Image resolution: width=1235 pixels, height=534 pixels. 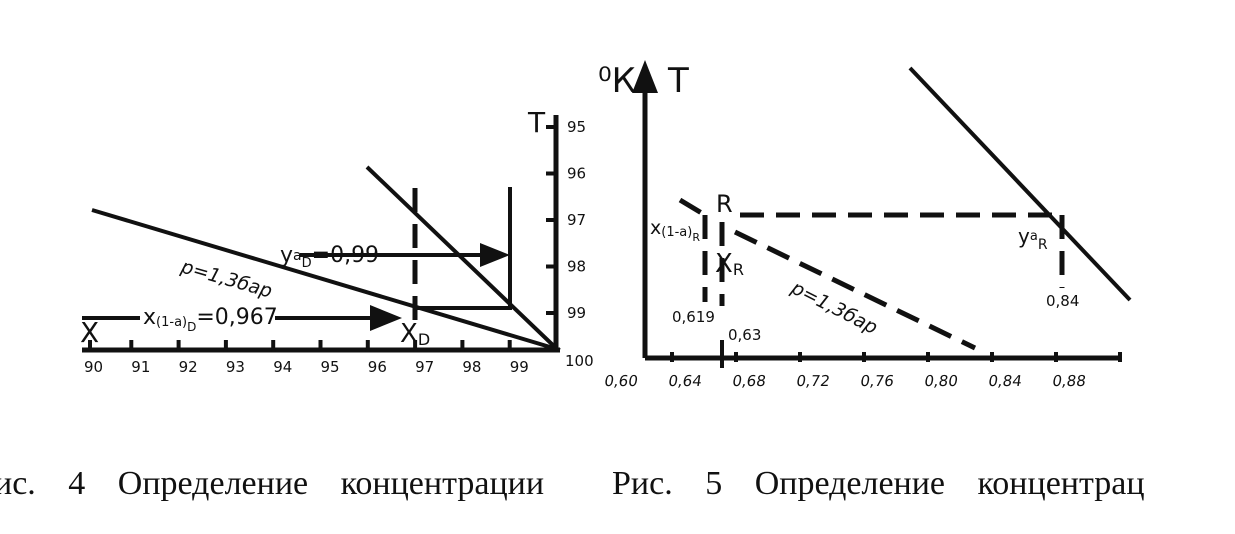 I want to click on t-tick-label: 96, so click(x=576, y=174).